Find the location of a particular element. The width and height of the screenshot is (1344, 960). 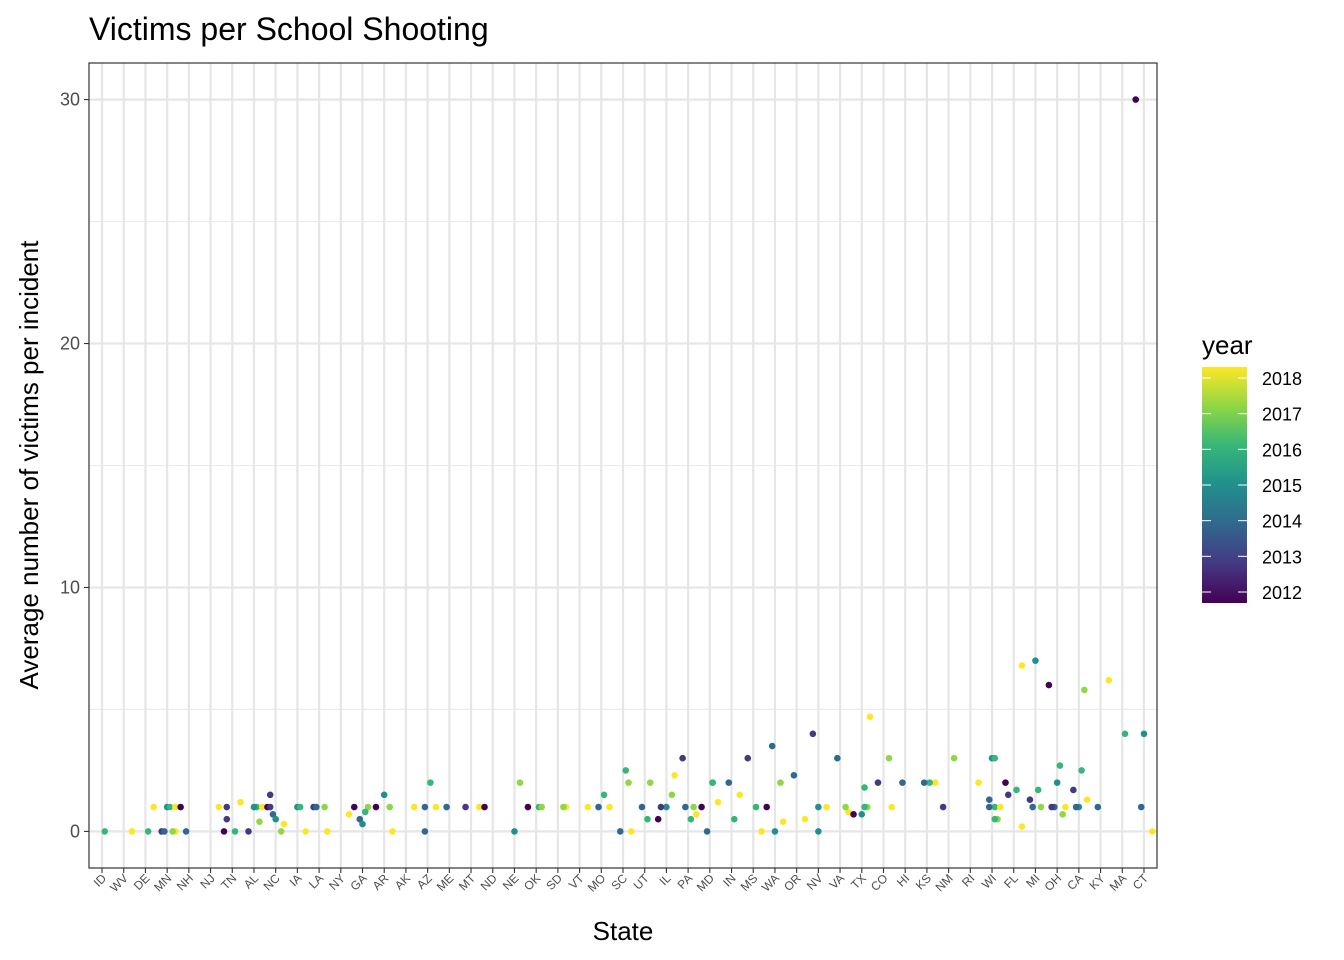

legend-tick-label: 2014 is located at coordinates (1282, 522).